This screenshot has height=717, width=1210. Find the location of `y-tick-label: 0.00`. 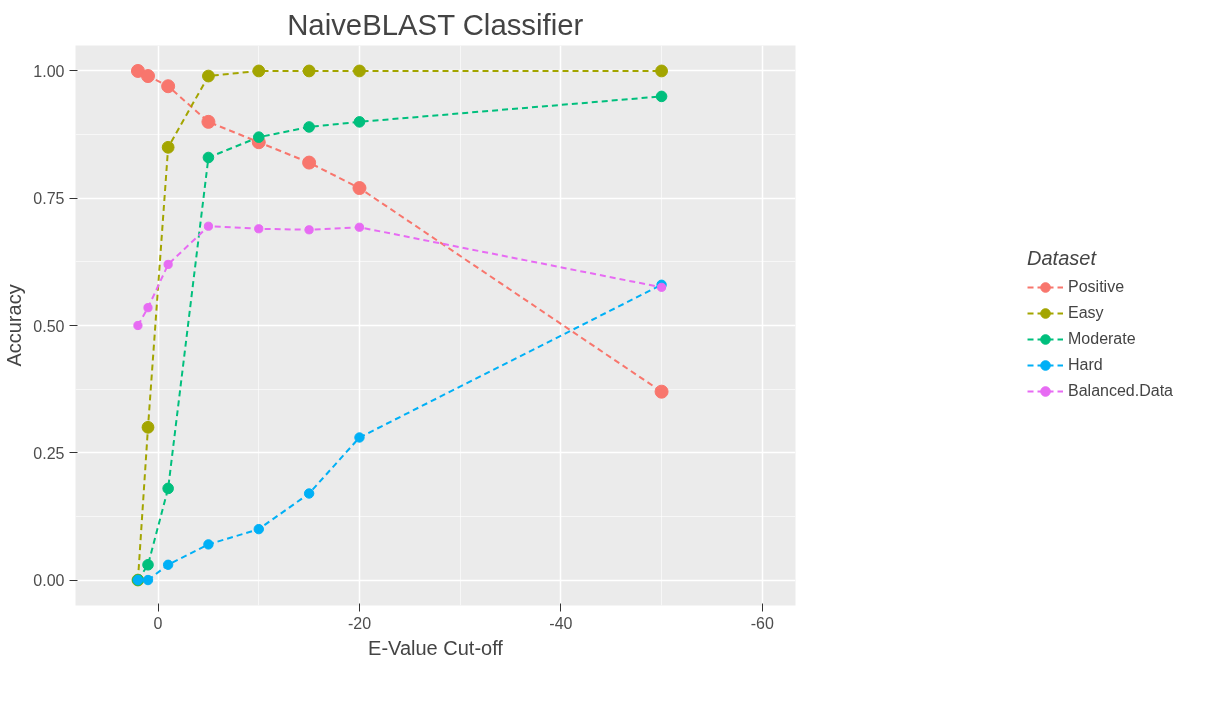

y-tick-label: 0.00 is located at coordinates (49, 581).